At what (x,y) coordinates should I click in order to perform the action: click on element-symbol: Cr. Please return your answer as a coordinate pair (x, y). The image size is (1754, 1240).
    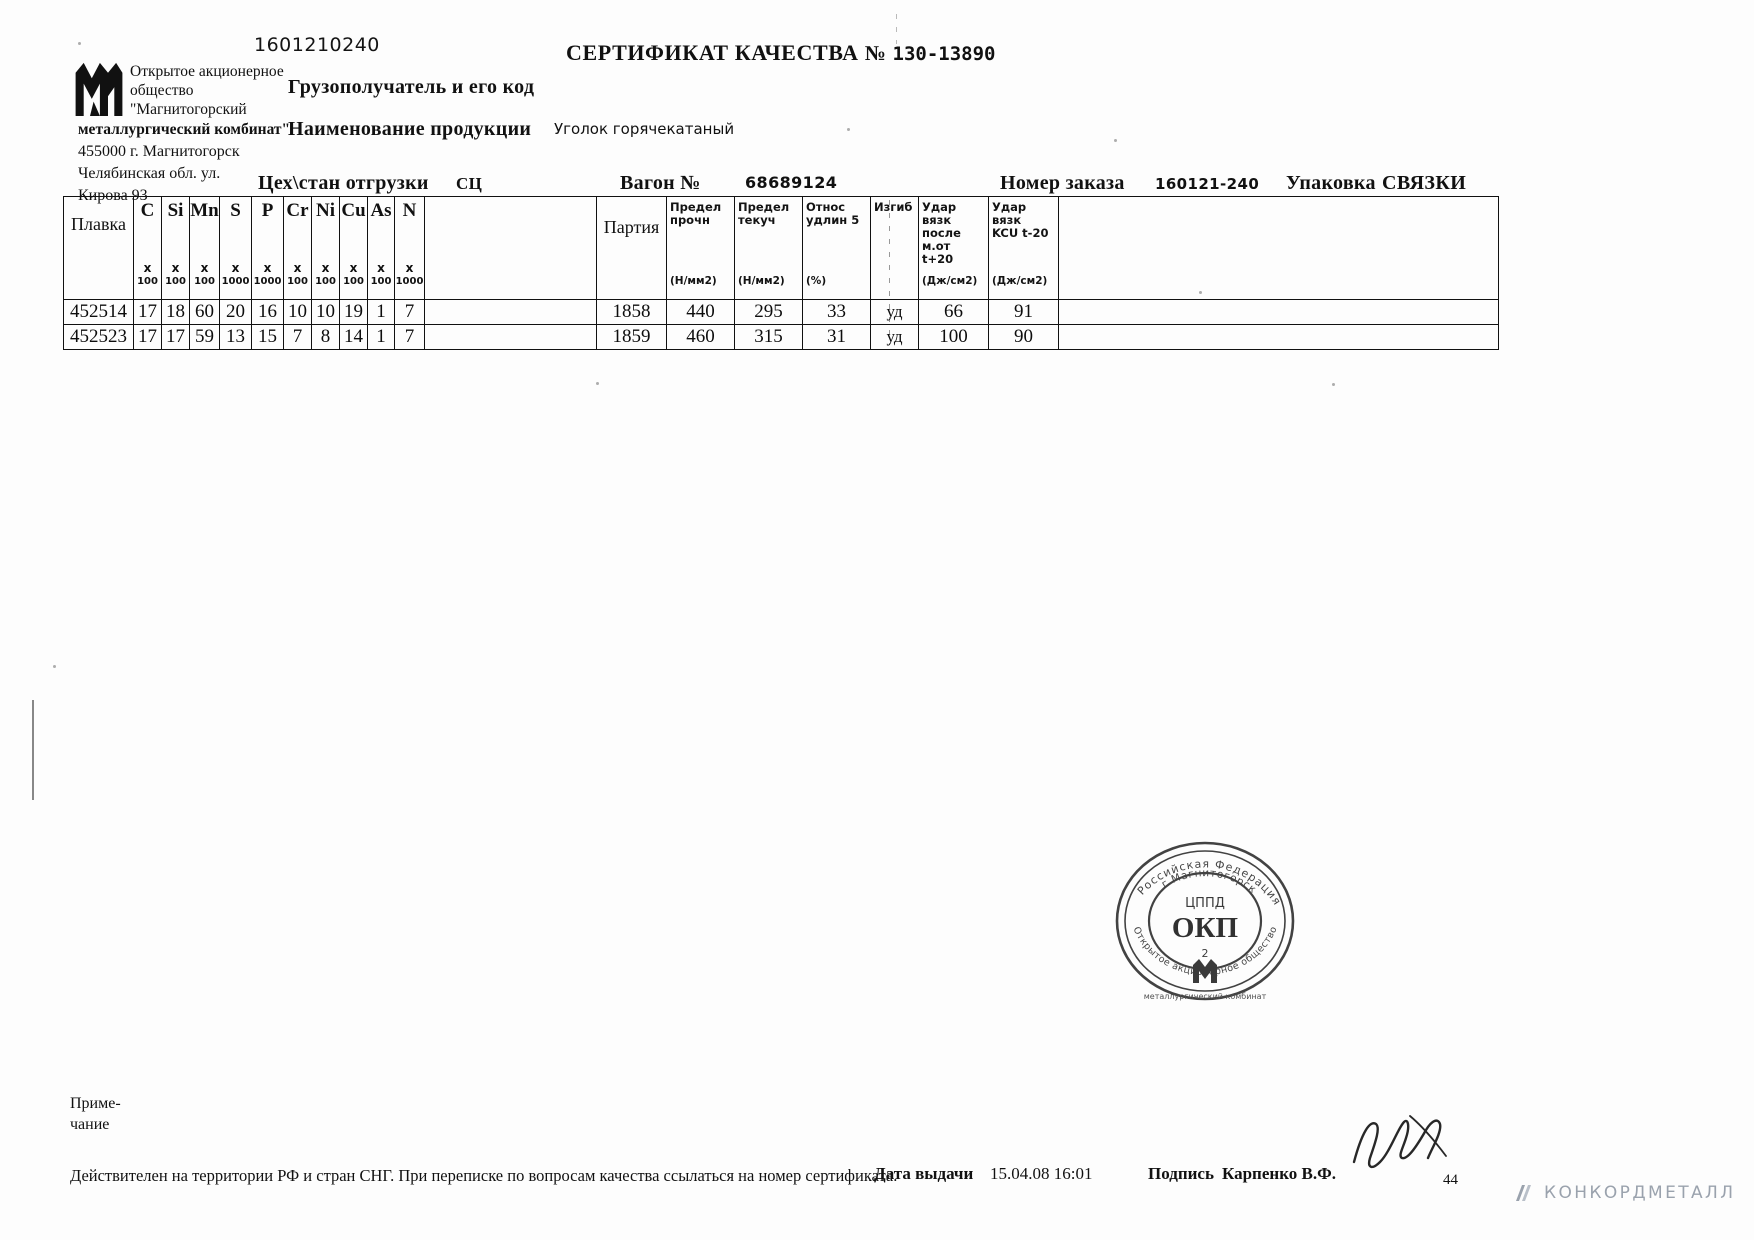
    Looking at the image, I should click on (297, 210).